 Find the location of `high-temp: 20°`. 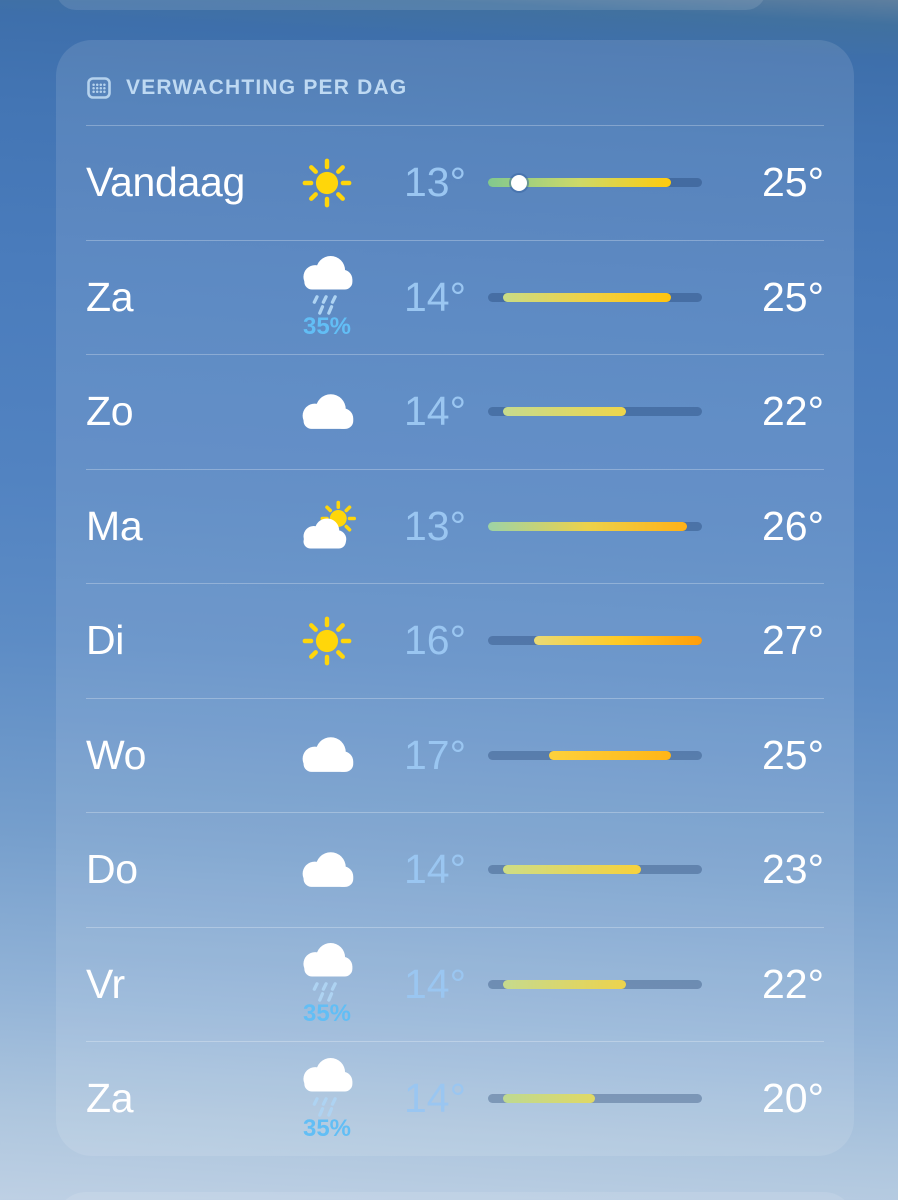

high-temp: 20° is located at coordinates (792, 1098).